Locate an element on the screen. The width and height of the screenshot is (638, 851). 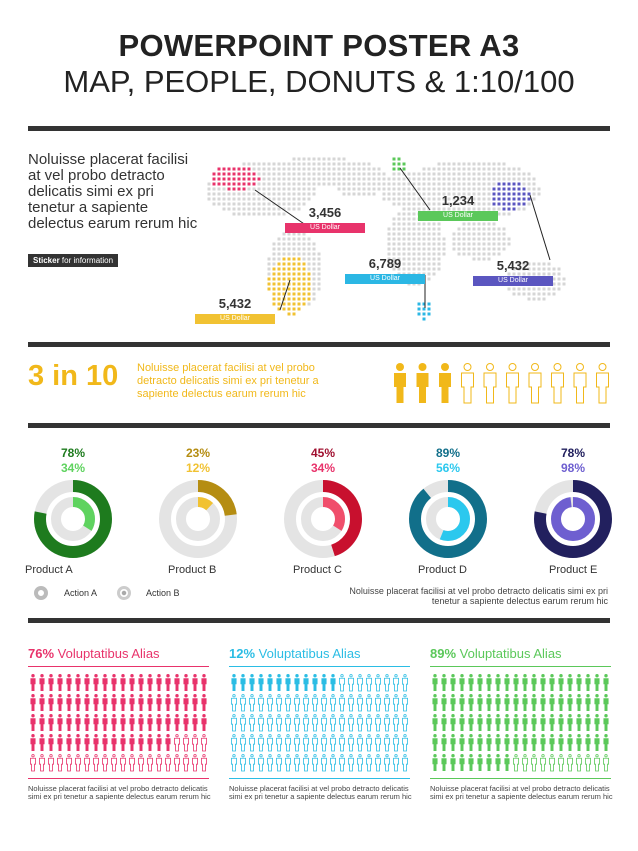
column-label: Voluptatibus Alias is located at coordinates (107, 653).